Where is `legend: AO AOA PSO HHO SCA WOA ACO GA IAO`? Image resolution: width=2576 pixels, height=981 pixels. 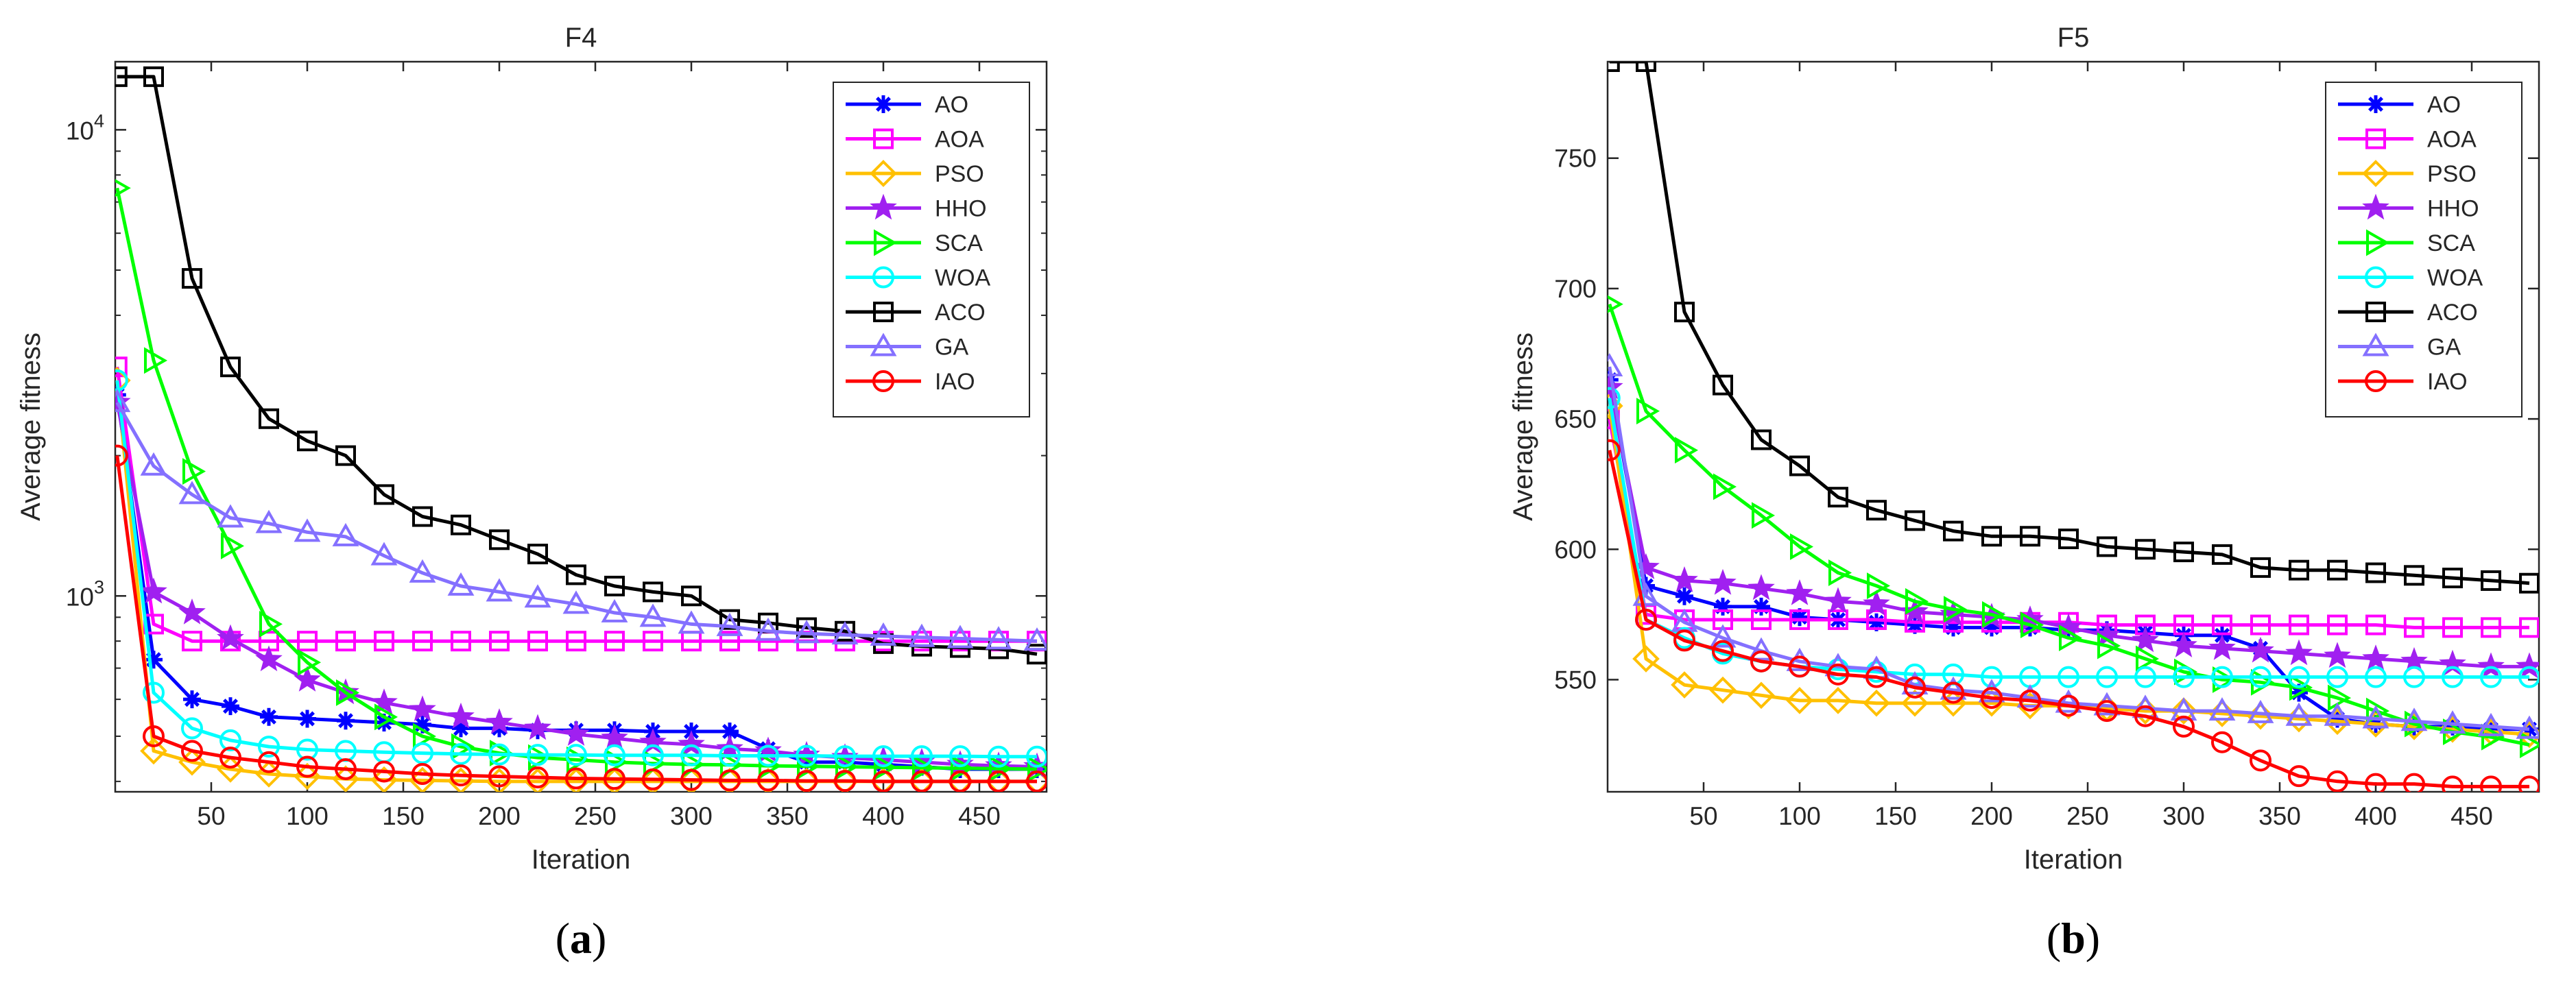 legend: AO AOA PSO HHO SCA WOA ACO GA IAO is located at coordinates (931, 249).